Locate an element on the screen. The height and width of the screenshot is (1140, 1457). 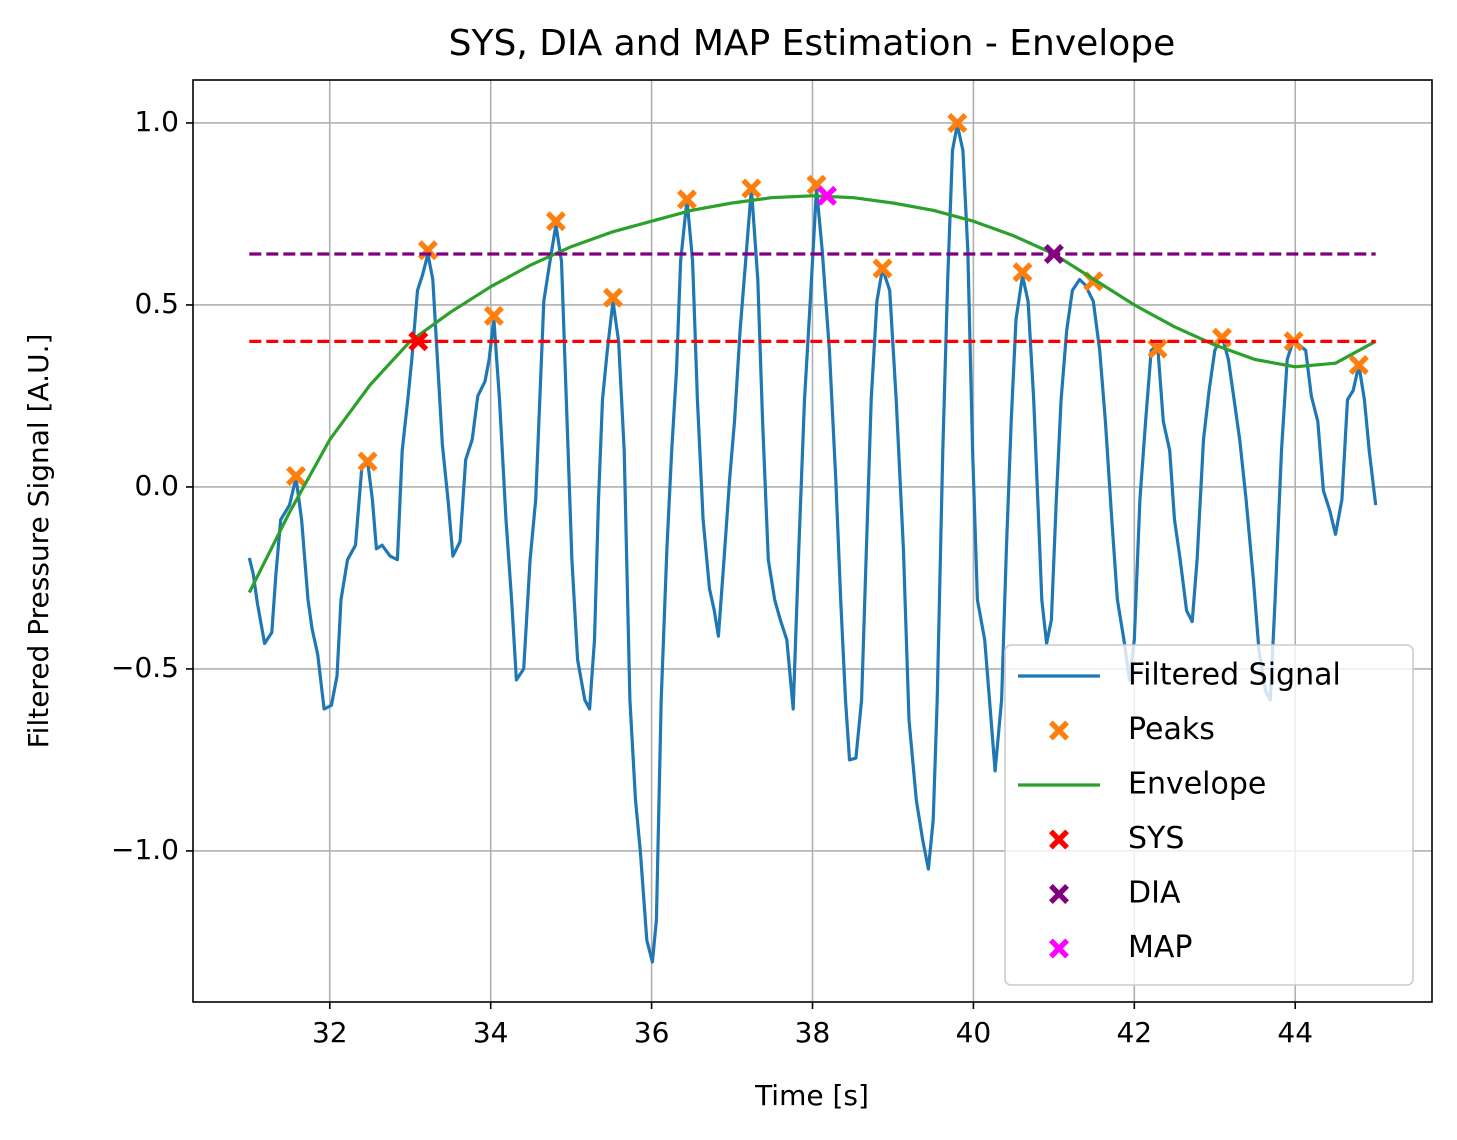
legend-label: Filtered Signal is located at coordinates (1234, 675).